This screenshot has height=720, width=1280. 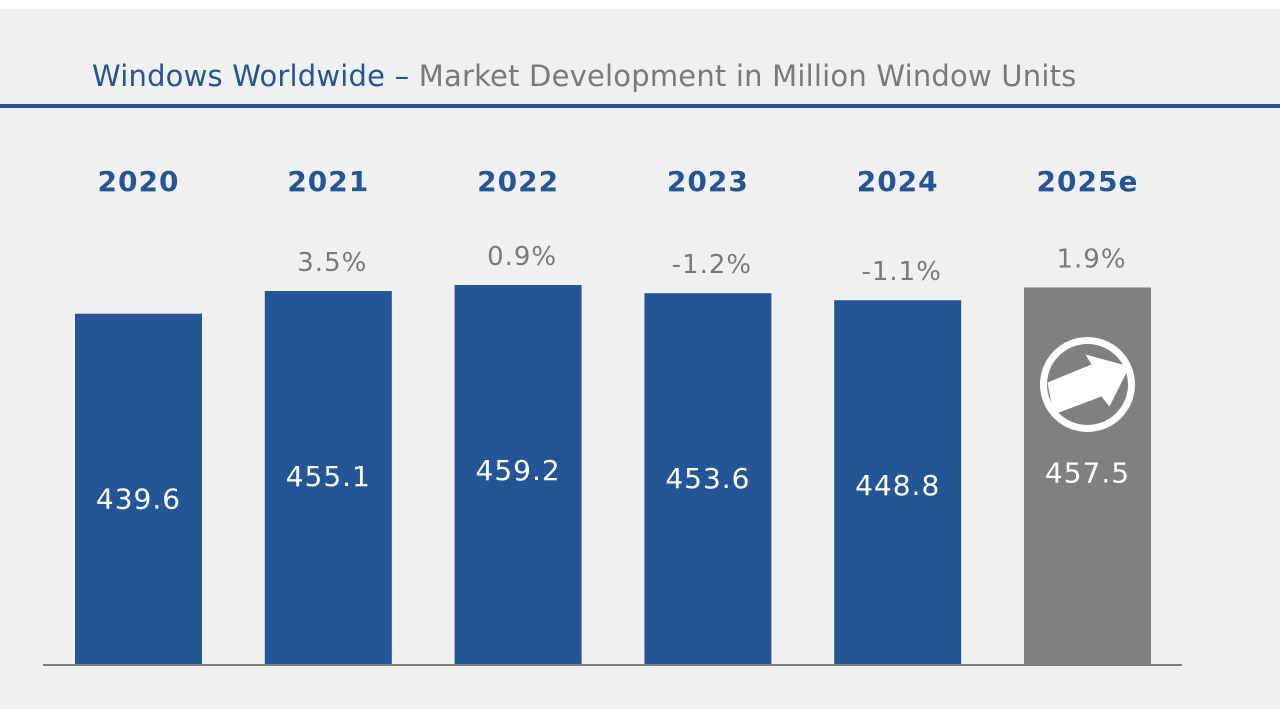 I want to click on value-label-2023: 453.6, so click(x=707, y=478).